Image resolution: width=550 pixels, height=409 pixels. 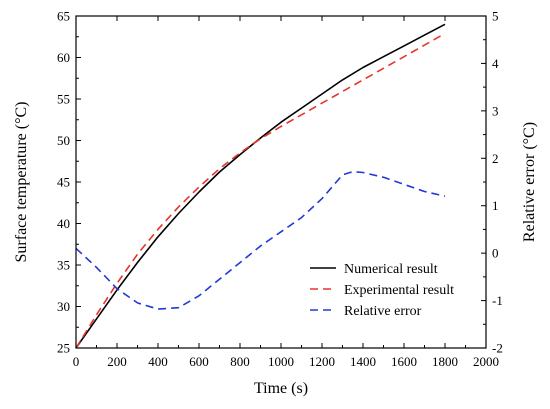 I want to click on y-tick-label: 55, so click(x=63, y=99).